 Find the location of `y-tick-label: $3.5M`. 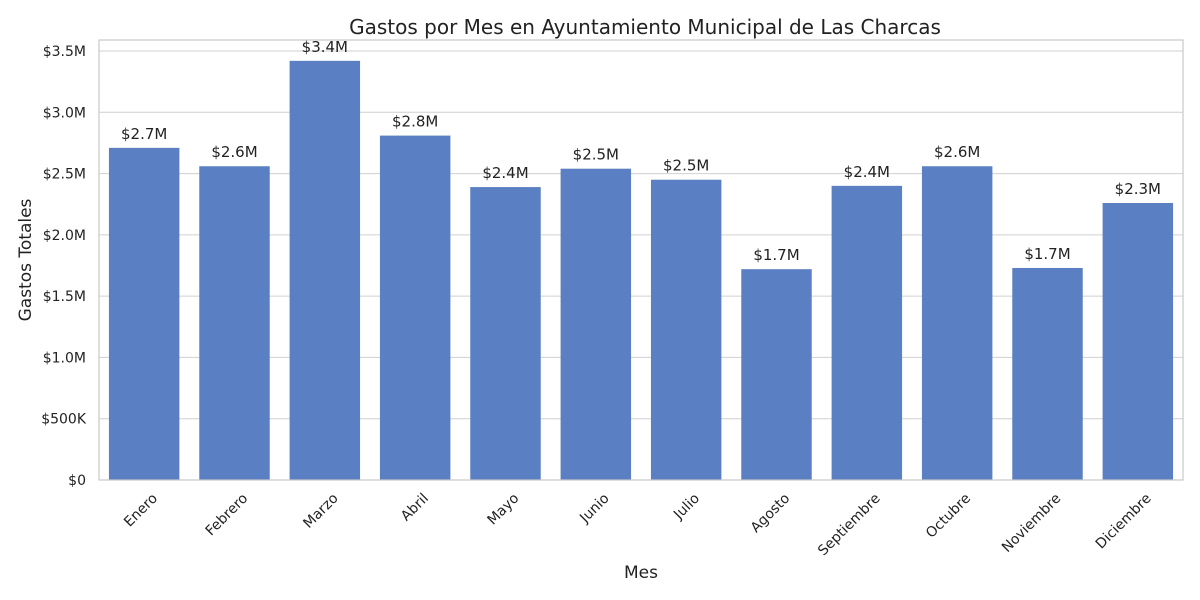

y-tick-label: $3.5M is located at coordinates (64, 52).